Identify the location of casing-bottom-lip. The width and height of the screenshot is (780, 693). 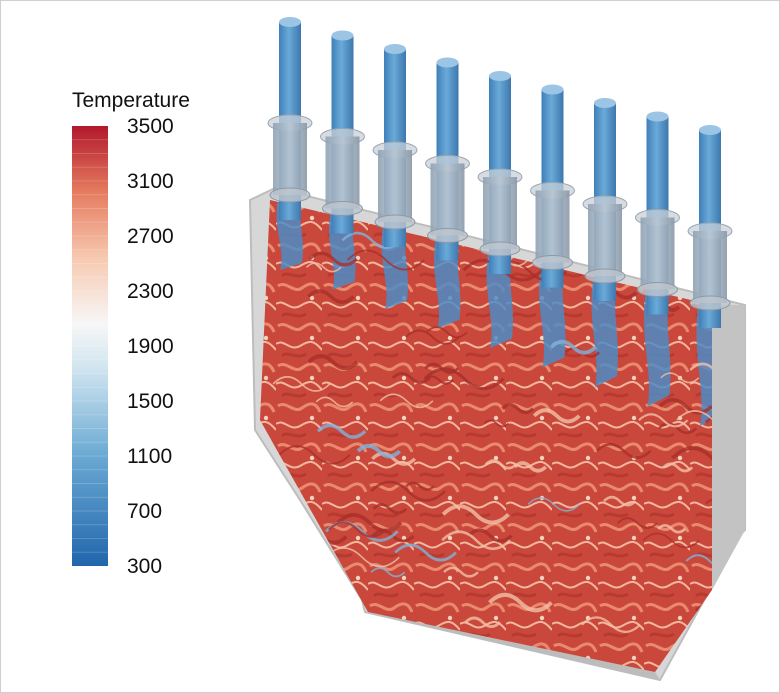
(512, 646).